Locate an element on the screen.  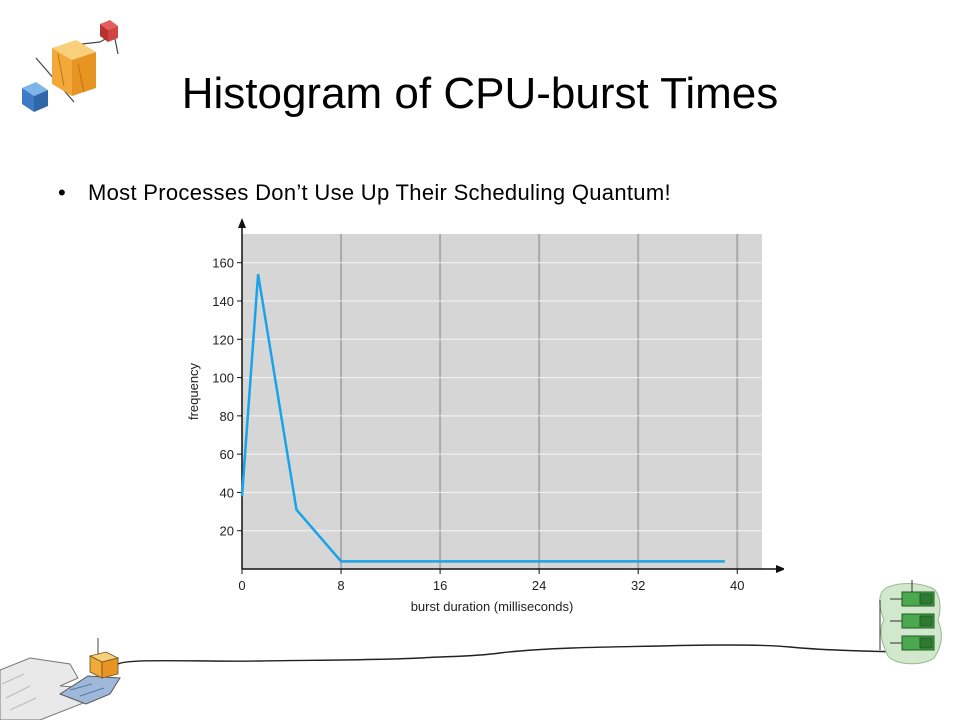
x-tick-label: 32 is located at coordinates (638, 585).